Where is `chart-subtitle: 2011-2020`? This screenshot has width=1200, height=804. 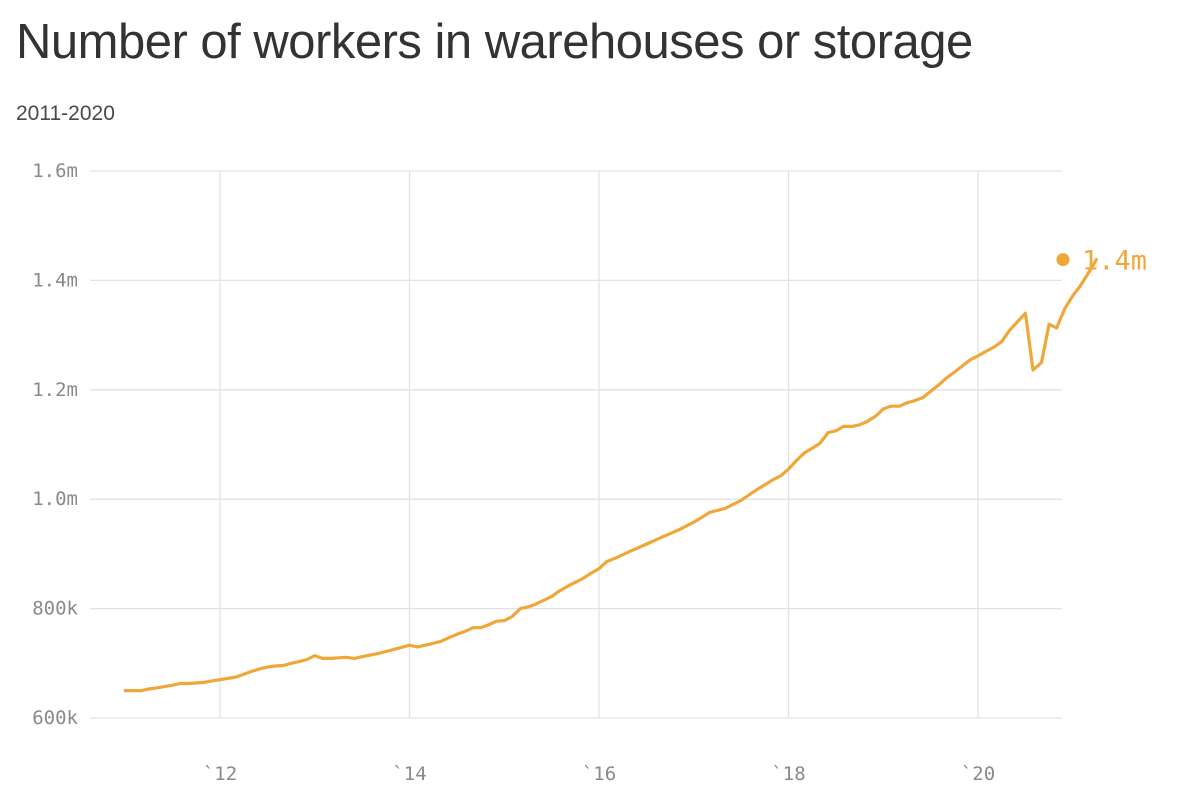
chart-subtitle: 2011-2020 is located at coordinates (65, 113).